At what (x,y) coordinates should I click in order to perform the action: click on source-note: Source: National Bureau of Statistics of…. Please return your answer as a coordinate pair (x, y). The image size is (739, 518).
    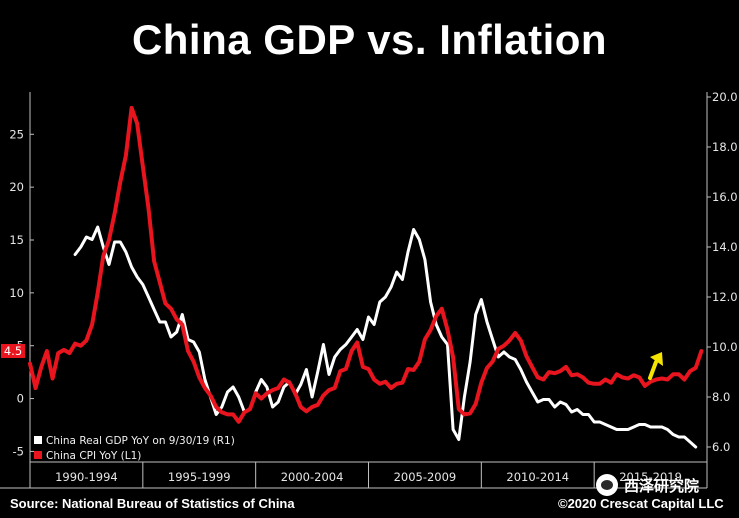
    Looking at the image, I should click on (152, 503).